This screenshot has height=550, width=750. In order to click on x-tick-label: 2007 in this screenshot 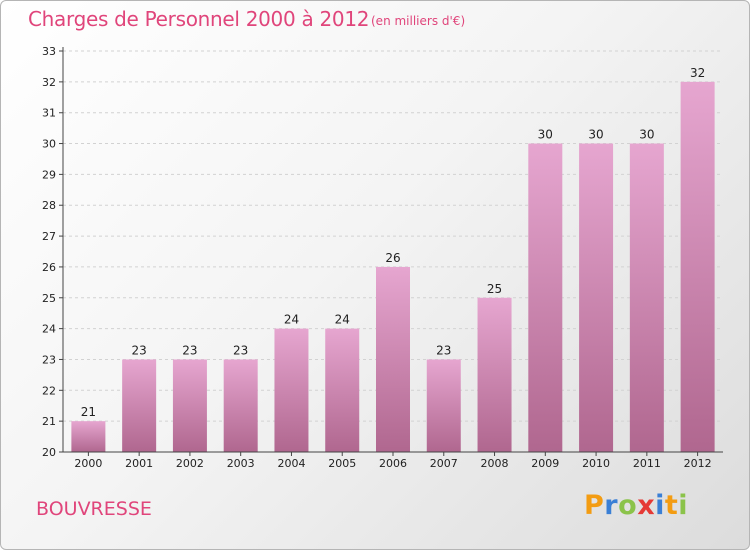, I will do `click(444, 463)`.